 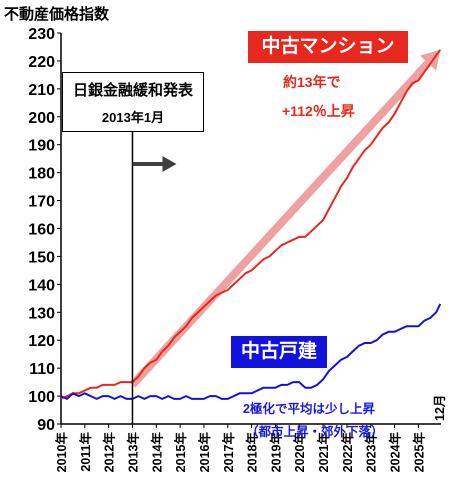 I want to click on y-tick-label: 120, so click(x=41, y=341).